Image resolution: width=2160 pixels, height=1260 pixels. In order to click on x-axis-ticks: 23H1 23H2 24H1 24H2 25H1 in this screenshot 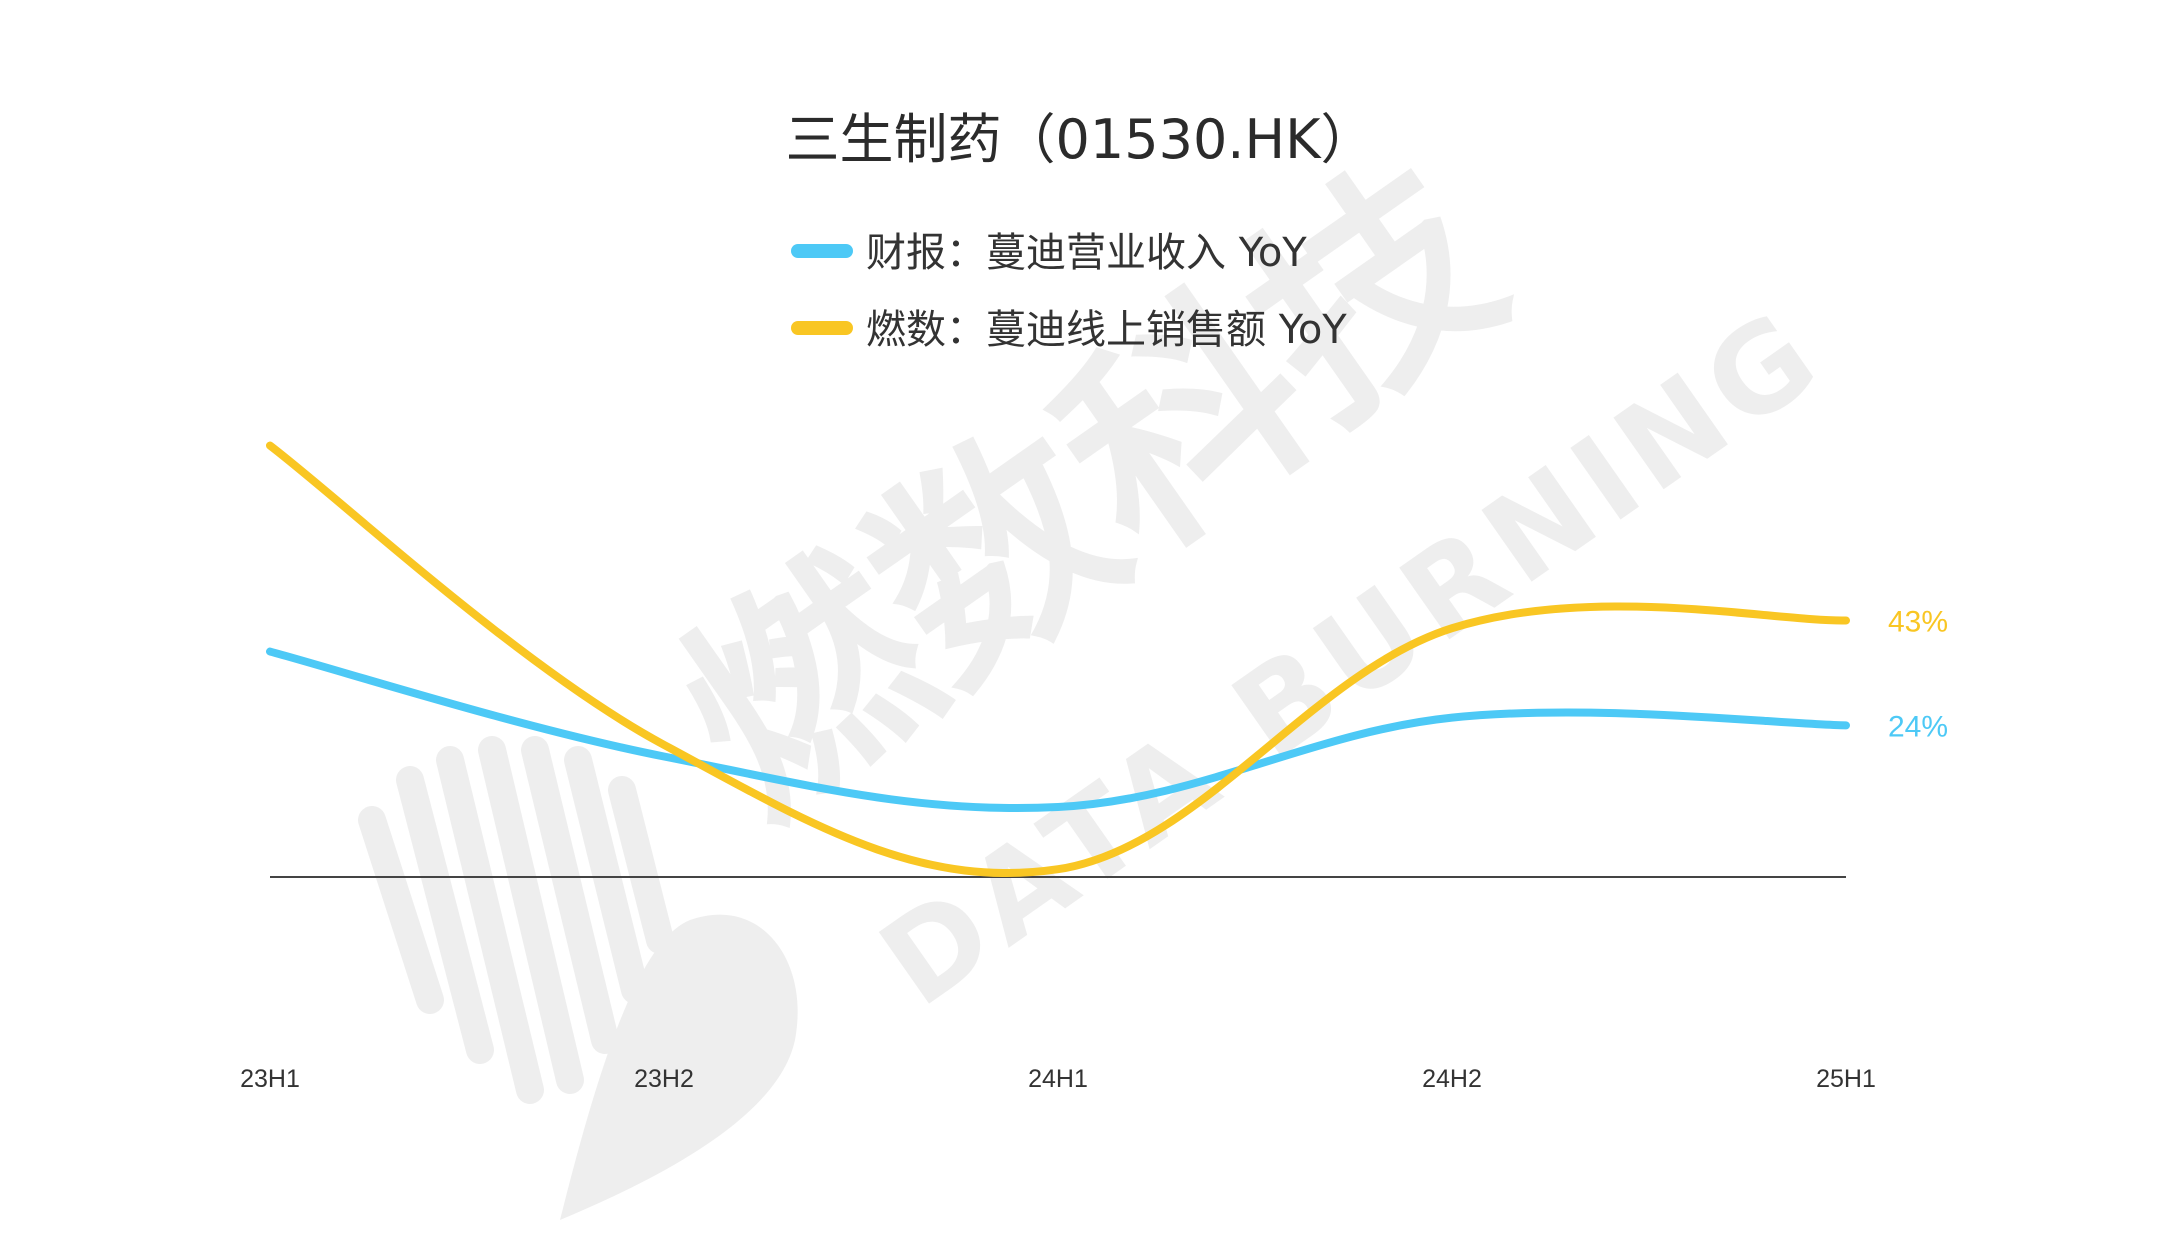, I will do `click(1058, 1079)`.